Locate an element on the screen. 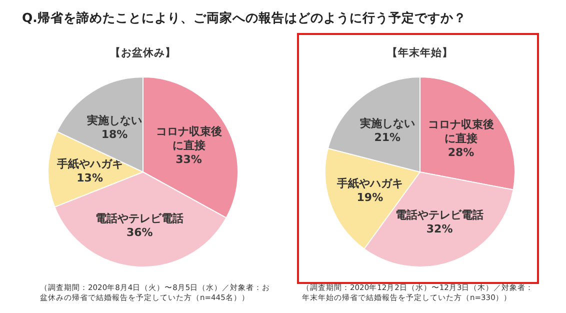 This screenshot has height=313, width=566. chart-title: Q.帰省を諦めたことにより、ご両家への報告はどのように行う予定ですか？ is located at coordinates (244, 17).